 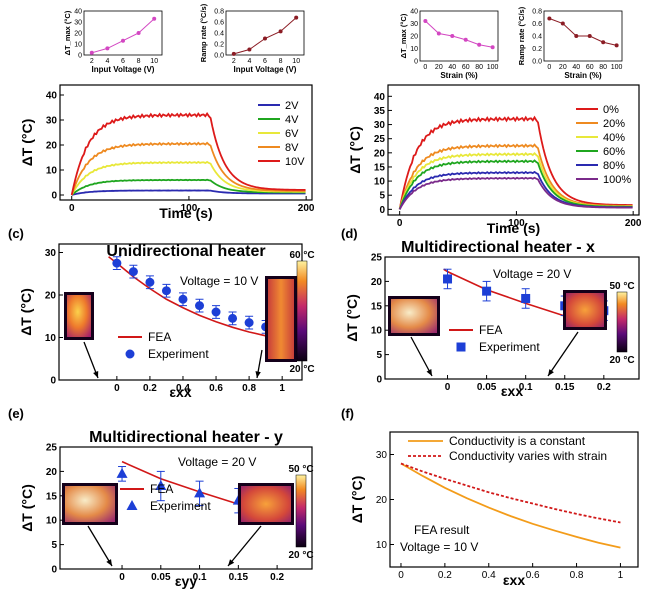 What do you see at coordinates (52, 146) in the screenshot?
I see `y-tick-label: 20` at bounding box center [52, 146].